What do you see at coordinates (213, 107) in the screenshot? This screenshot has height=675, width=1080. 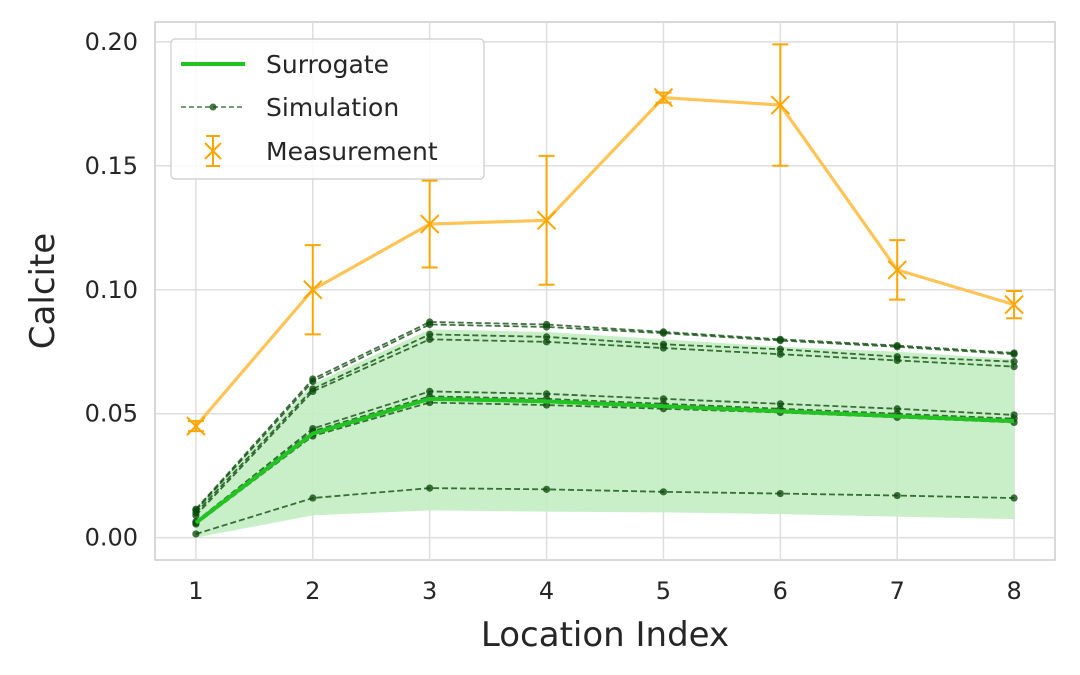 I see `legend-simulation-marker` at bounding box center [213, 107].